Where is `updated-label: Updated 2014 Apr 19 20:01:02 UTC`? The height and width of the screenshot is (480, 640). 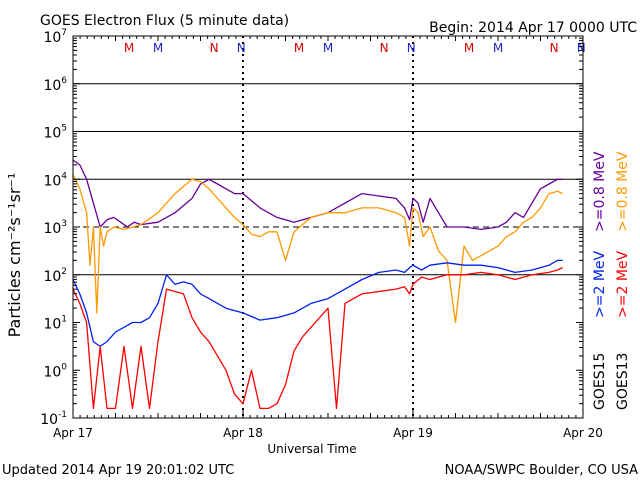
updated-label: Updated 2014 Apr 19 20:01:02 UTC is located at coordinates (118, 470).